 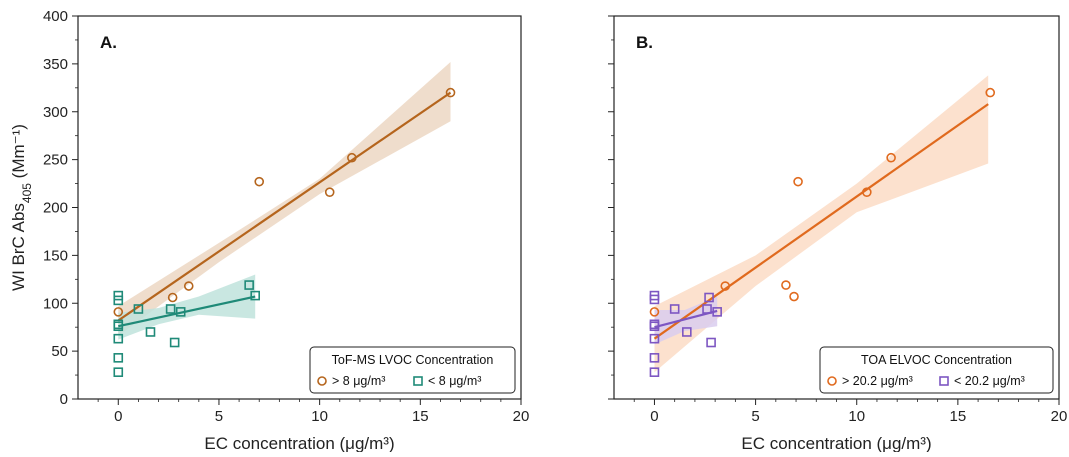 What do you see at coordinates (21, 207) in the screenshot?
I see `y-axis-label: WI BrC Abs405 (Mm⁻¹)` at bounding box center [21, 207].